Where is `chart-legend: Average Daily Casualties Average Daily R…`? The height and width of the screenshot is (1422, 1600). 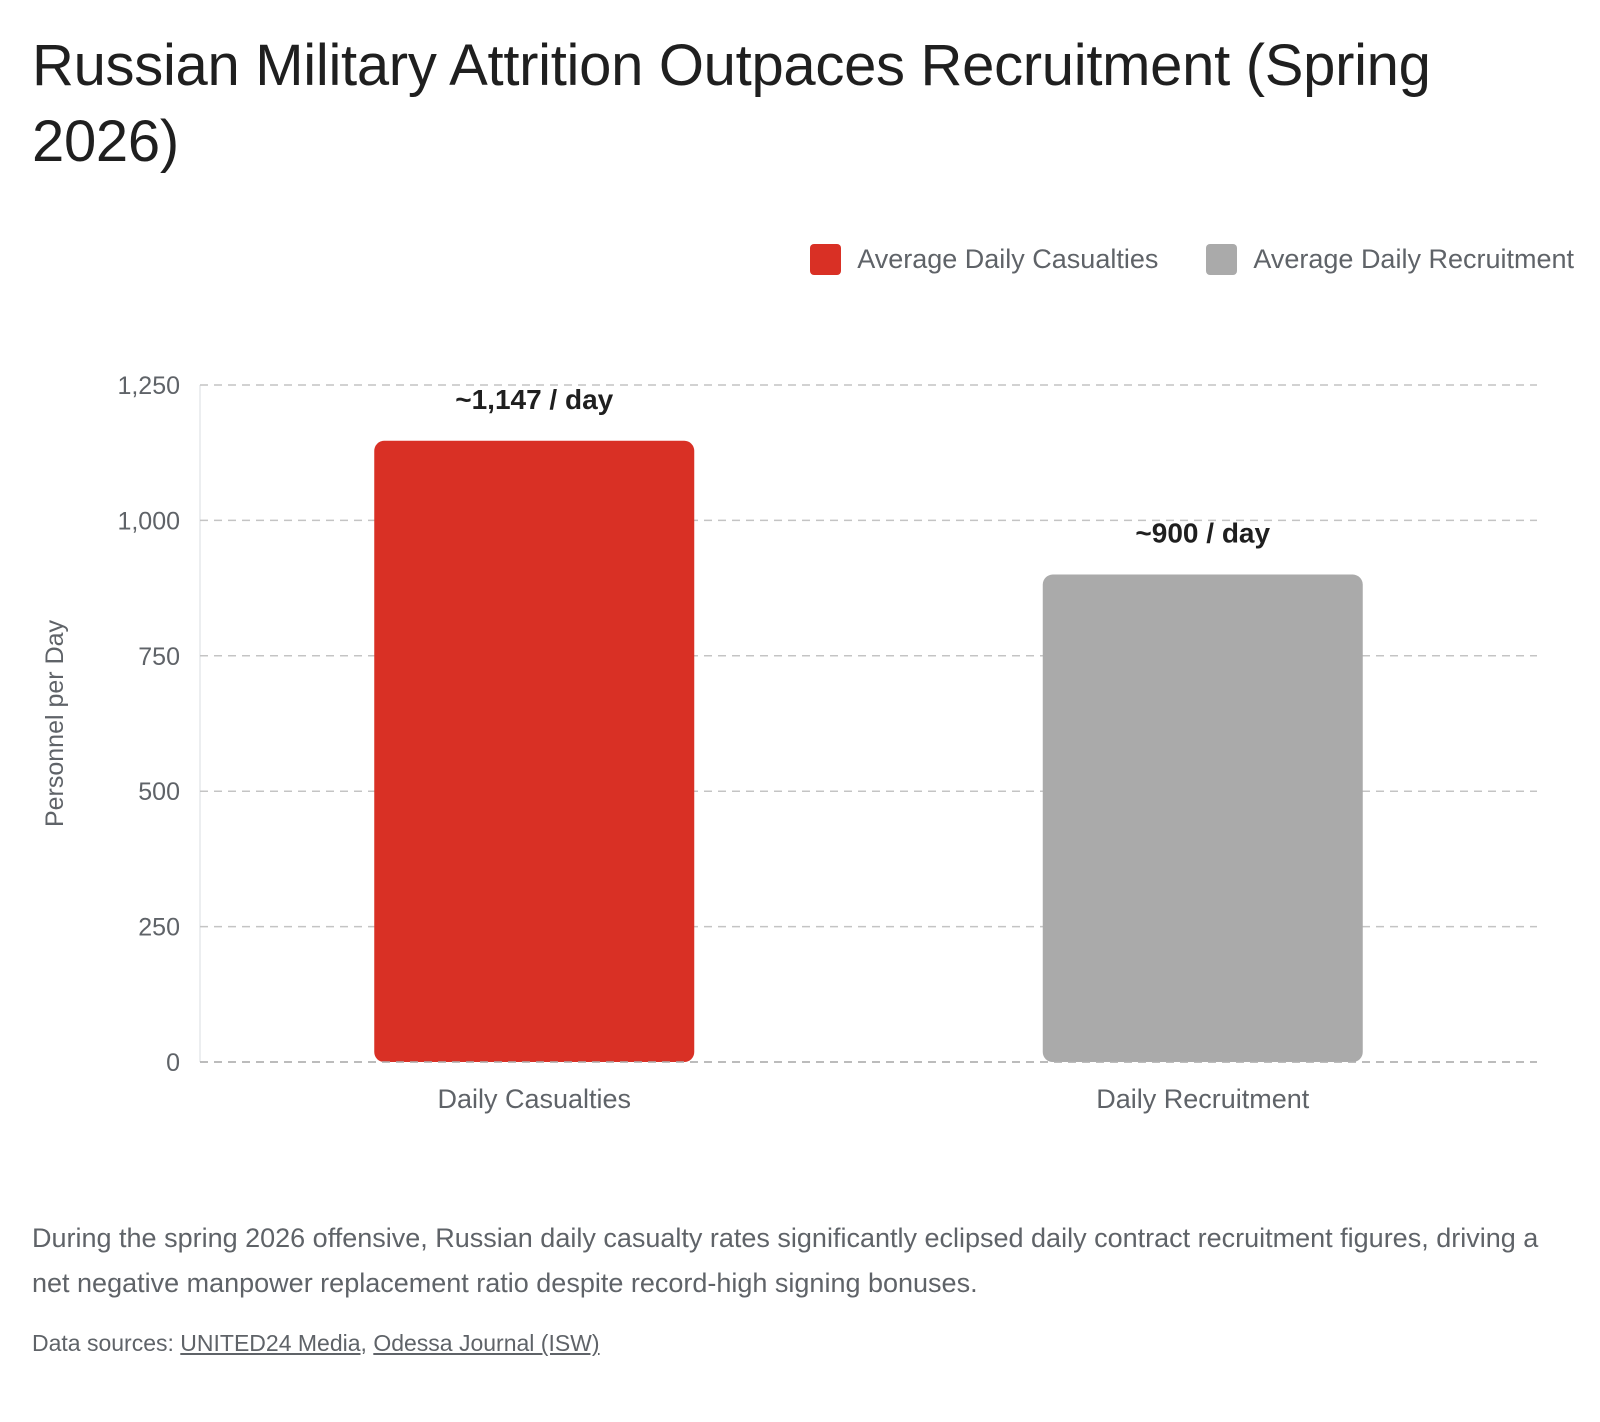
chart-legend: Average Daily Casualties Average Daily R… is located at coordinates (1192, 259).